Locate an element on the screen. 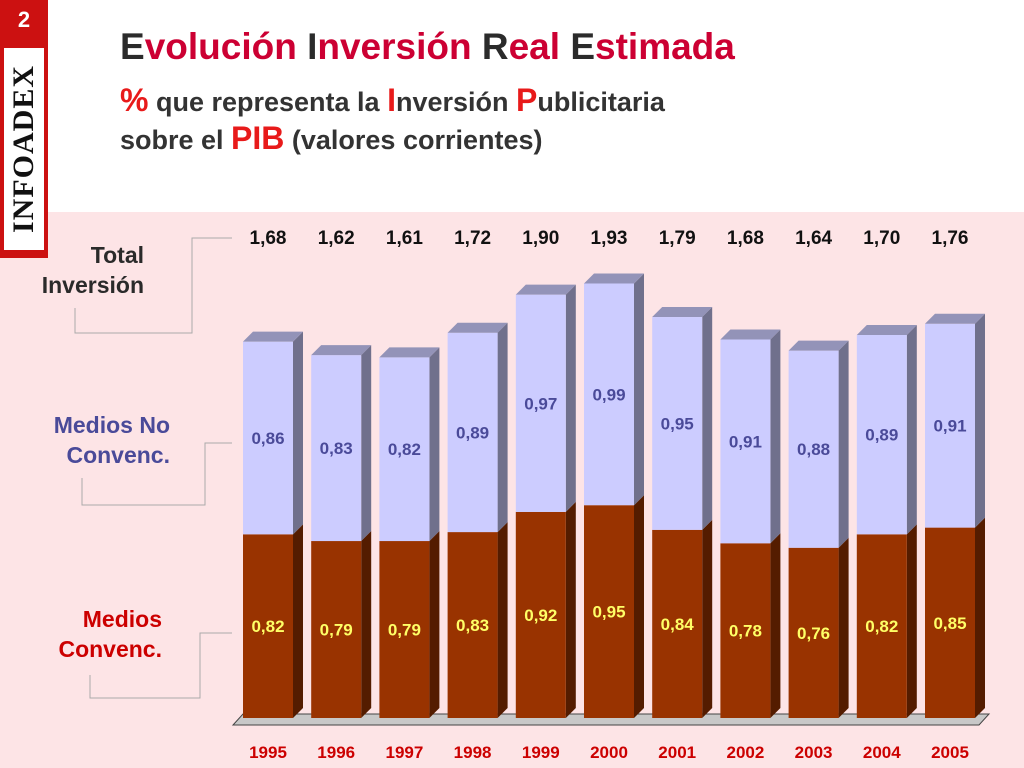  data-label-no-convenc: 0,86 is located at coordinates (267, 438).